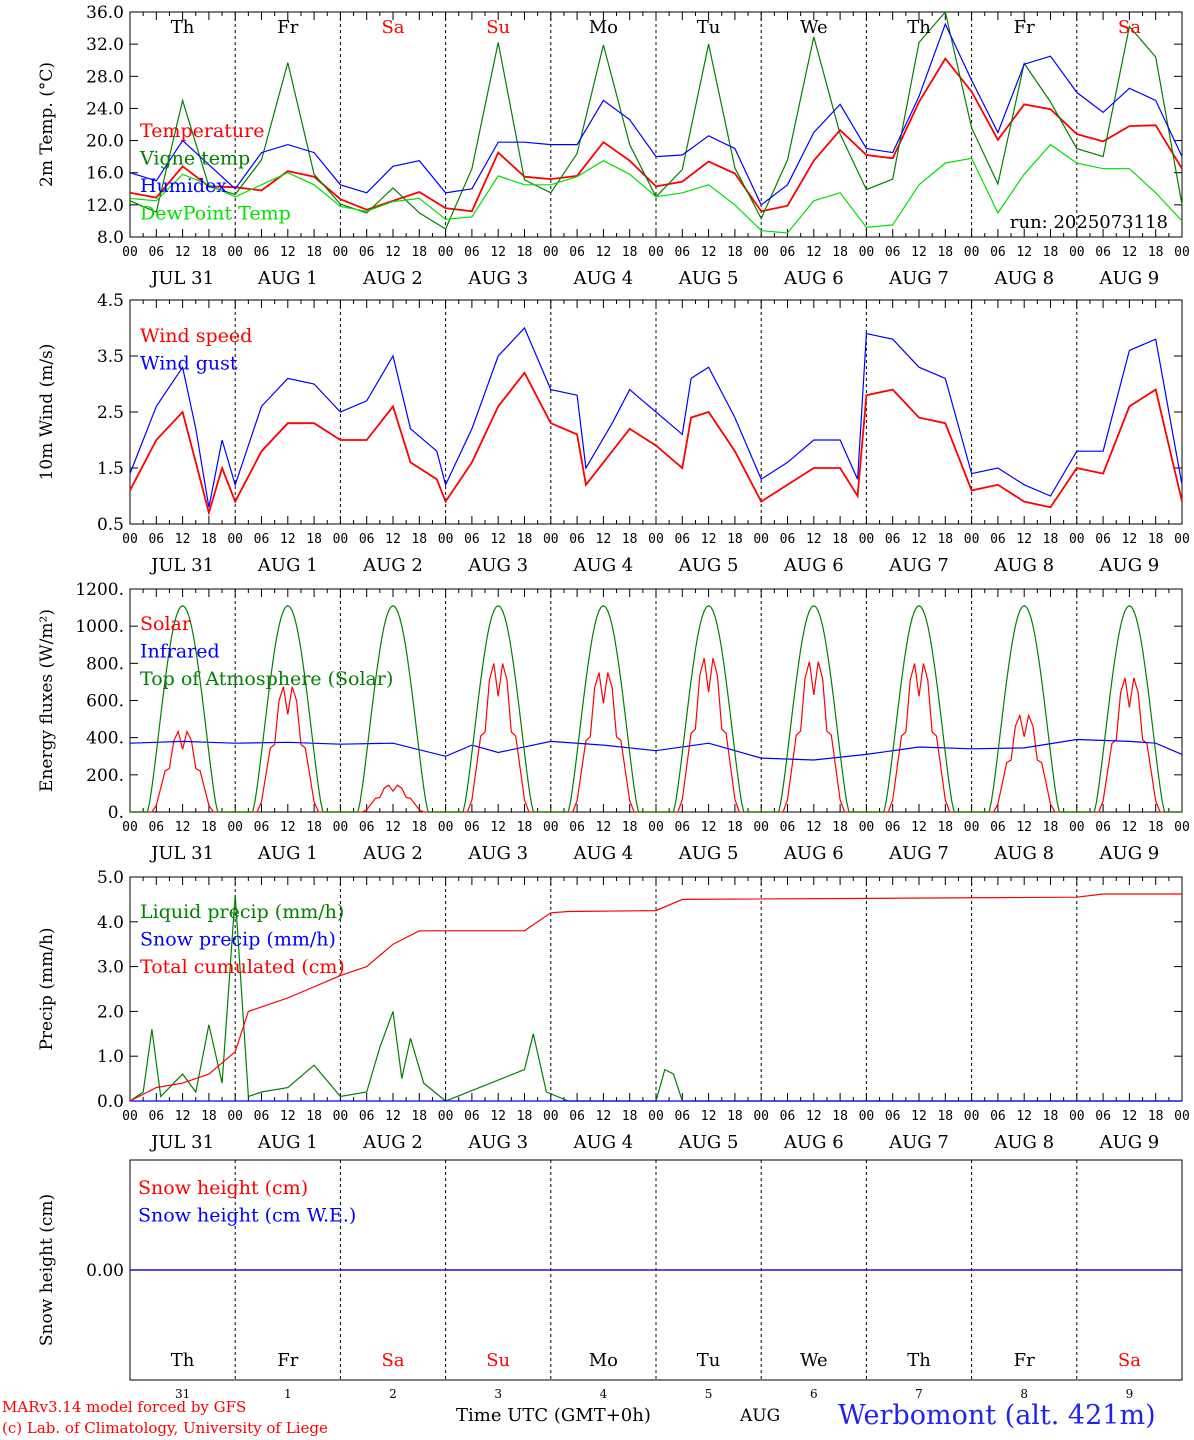  What do you see at coordinates (656, 188) in the screenshot?
I see `series-dewpoint-temp` at bounding box center [656, 188].